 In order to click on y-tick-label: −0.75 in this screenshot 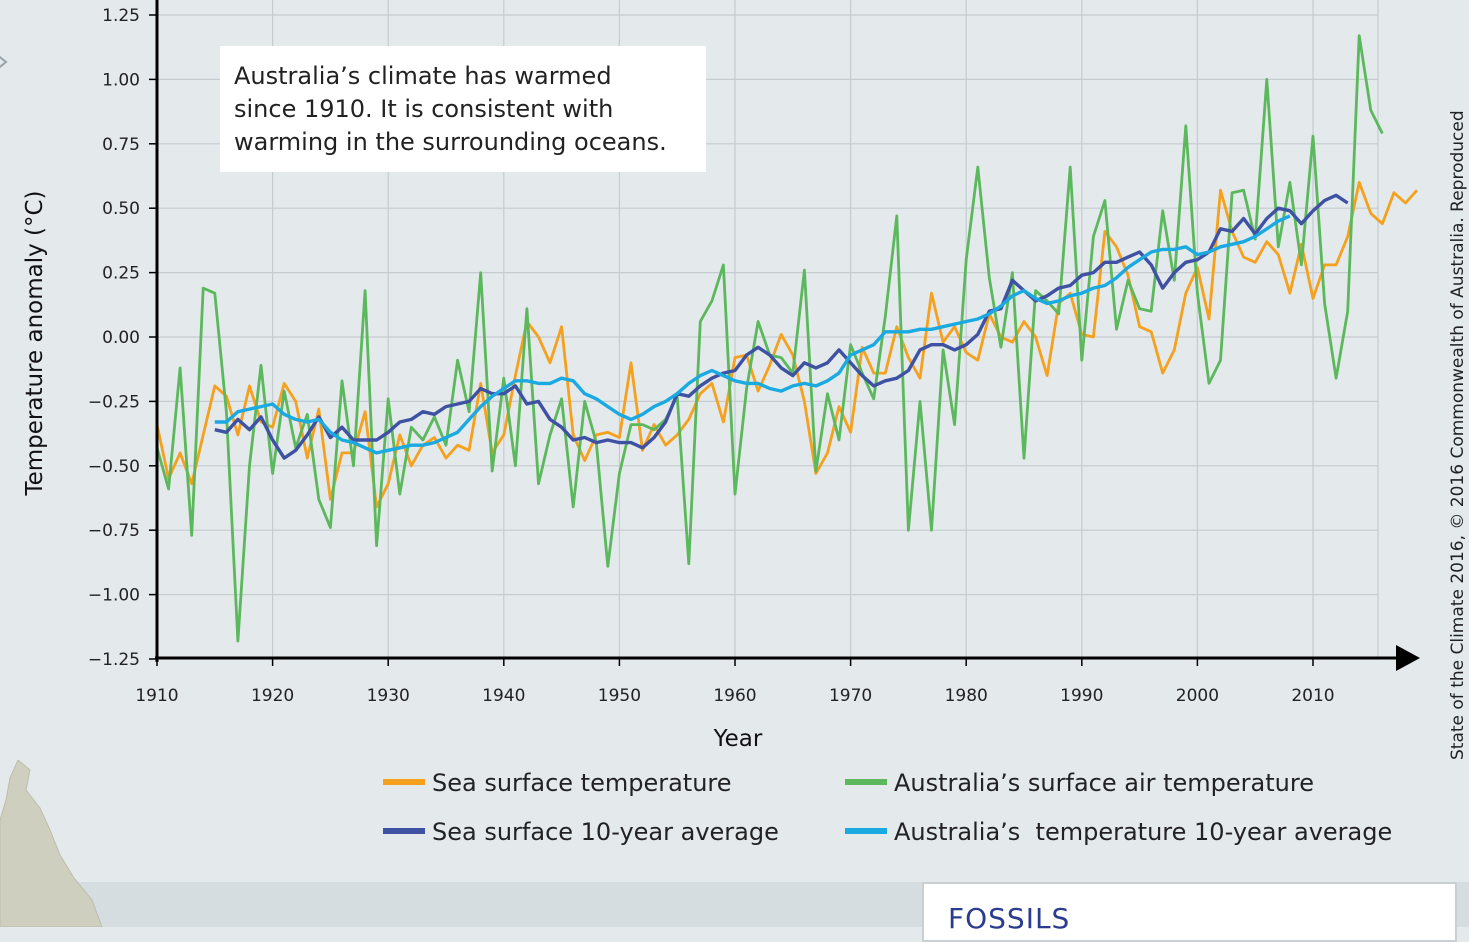, I will do `click(114, 531)`.